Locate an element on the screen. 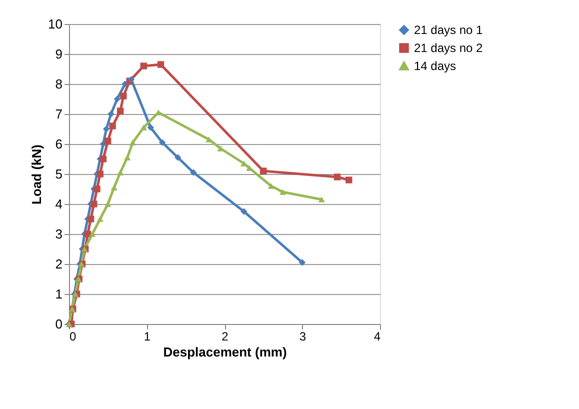 The height and width of the screenshot is (409, 579). y-tick-label: 5 is located at coordinates (58, 174).